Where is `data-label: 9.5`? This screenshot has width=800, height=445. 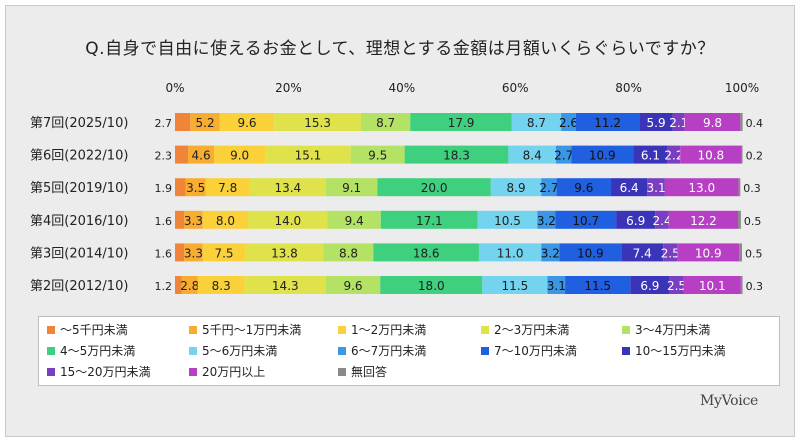 data-label: 9.5 is located at coordinates (377, 156).